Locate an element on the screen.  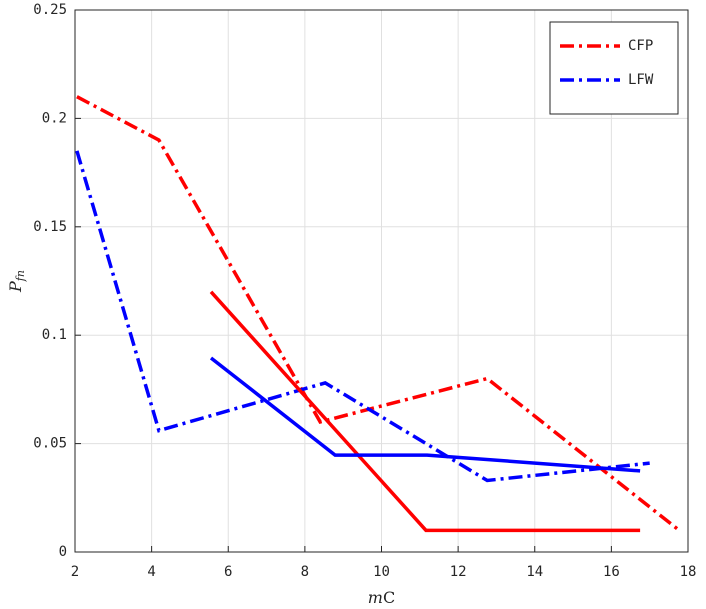
x-tick-label: 6 is located at coordinates (228, 572).